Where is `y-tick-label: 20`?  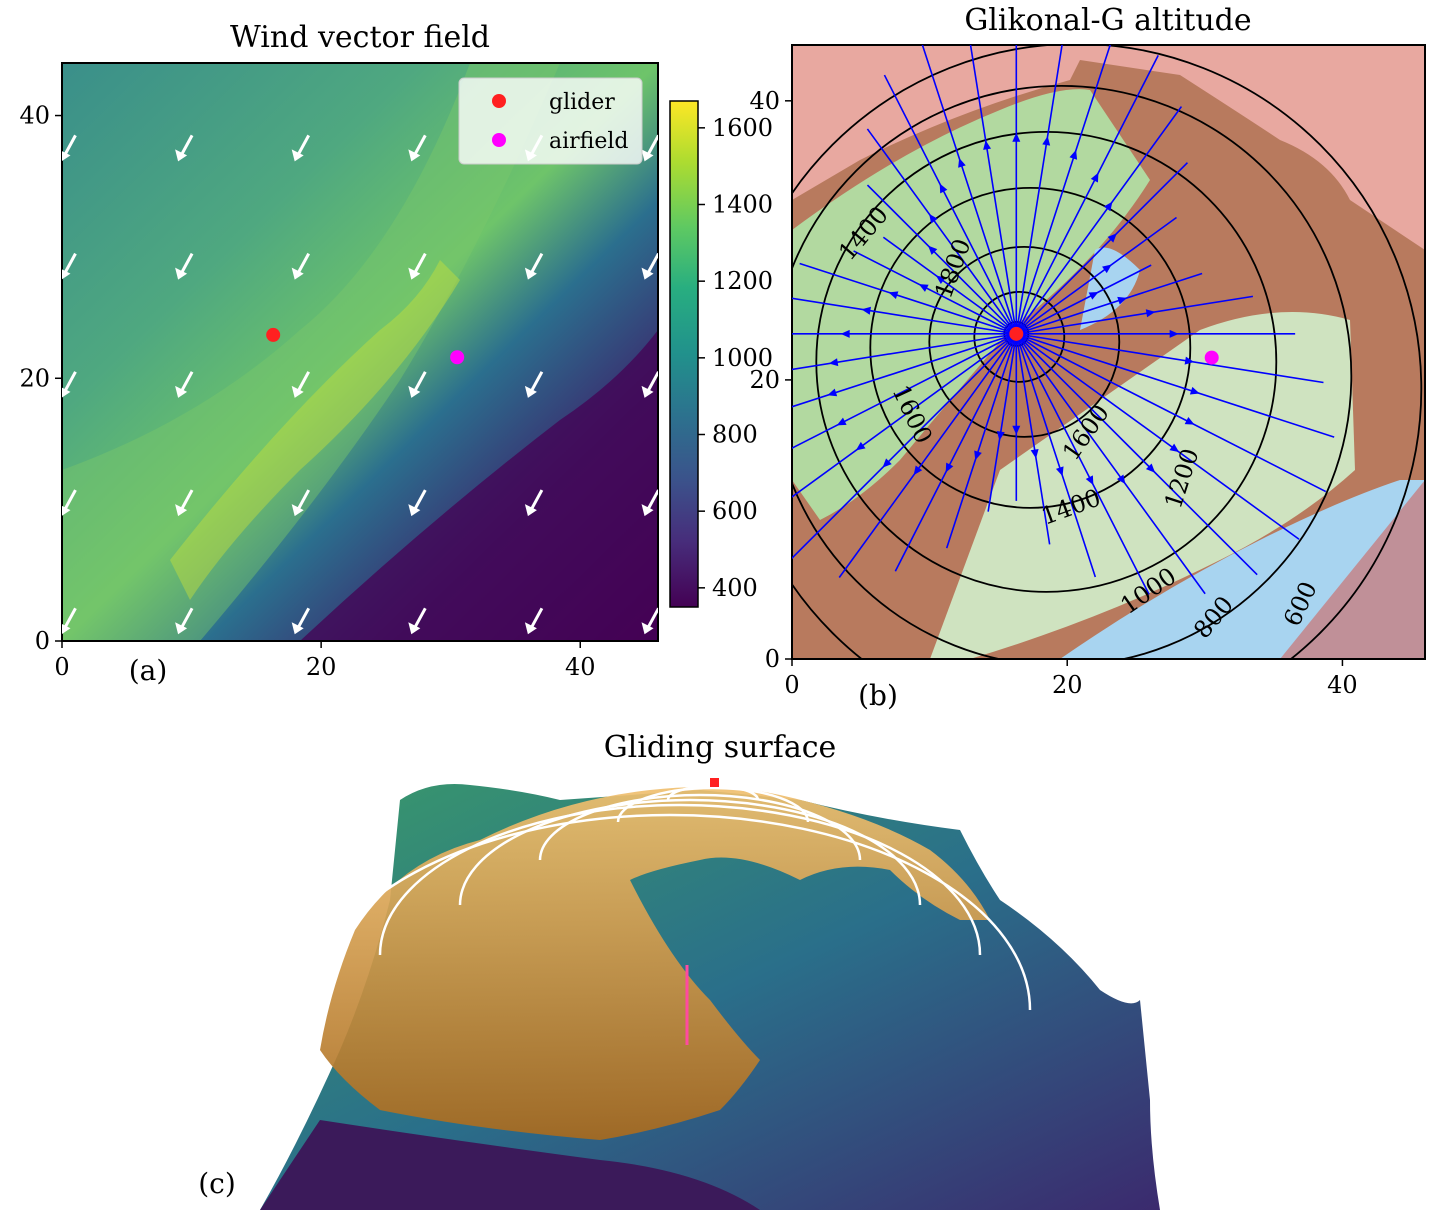
y-tick-label: 20 is located at coordinates (764, 380).